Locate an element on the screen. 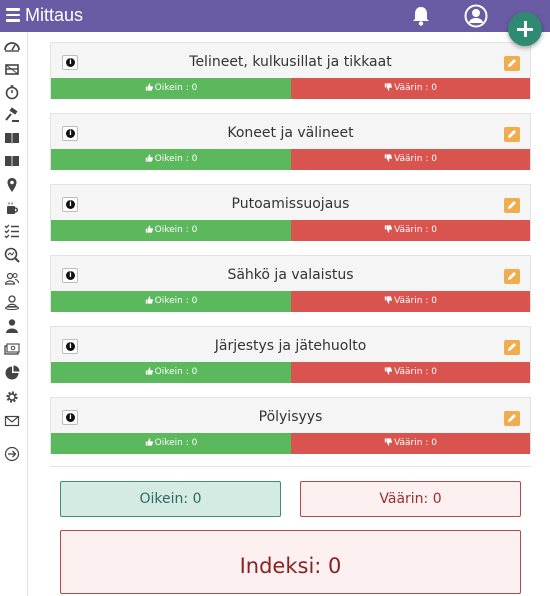 This screenshot has height=596, width=550. category-title: Sähkö ja valaistus is located at coordinates (290, 275).